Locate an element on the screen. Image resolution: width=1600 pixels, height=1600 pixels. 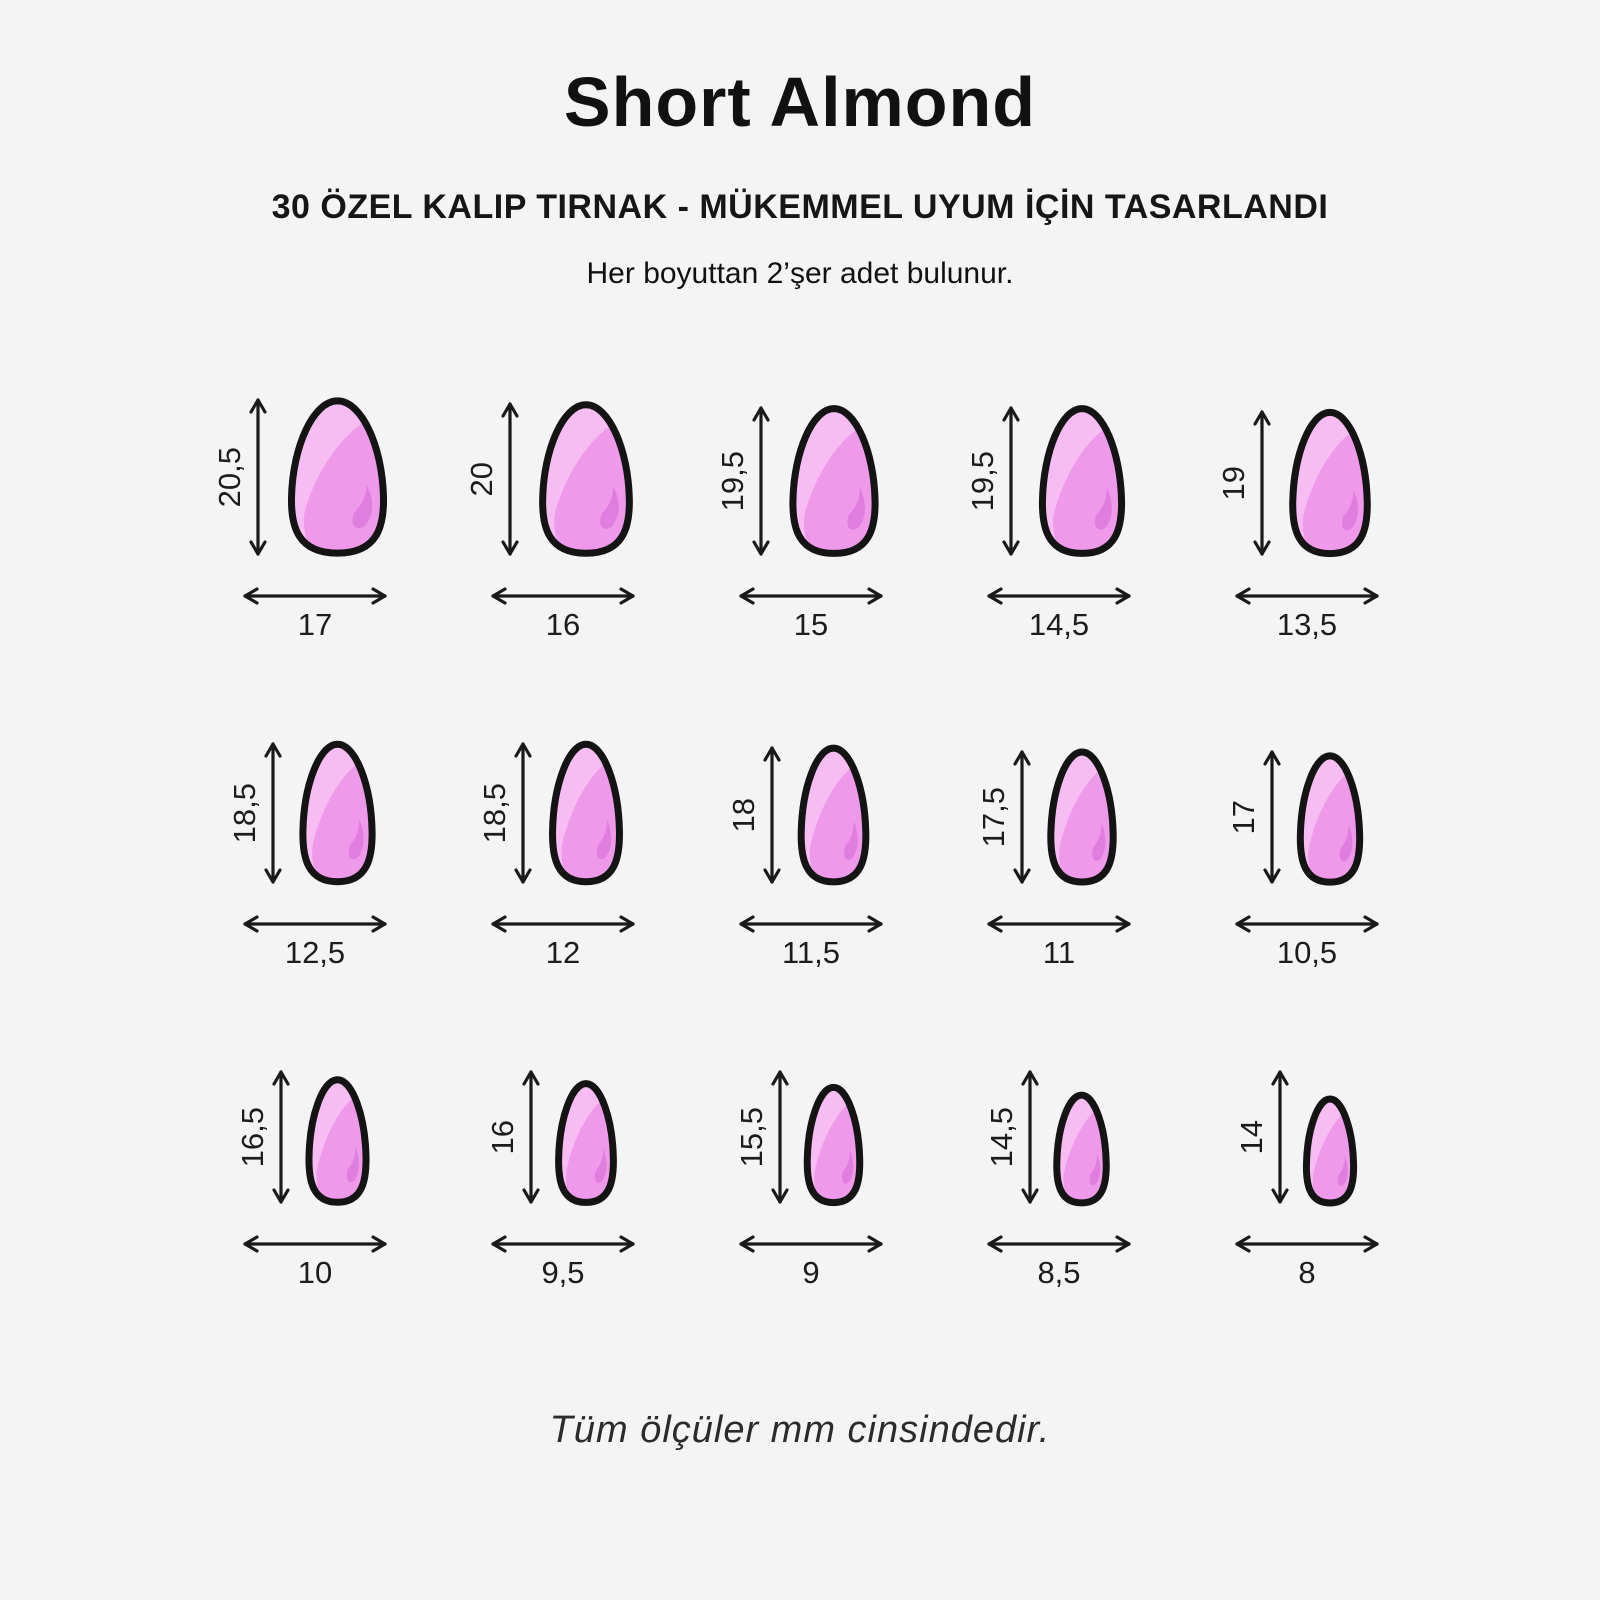
width-measure: 8 is located at coordinates (1296, 1262).